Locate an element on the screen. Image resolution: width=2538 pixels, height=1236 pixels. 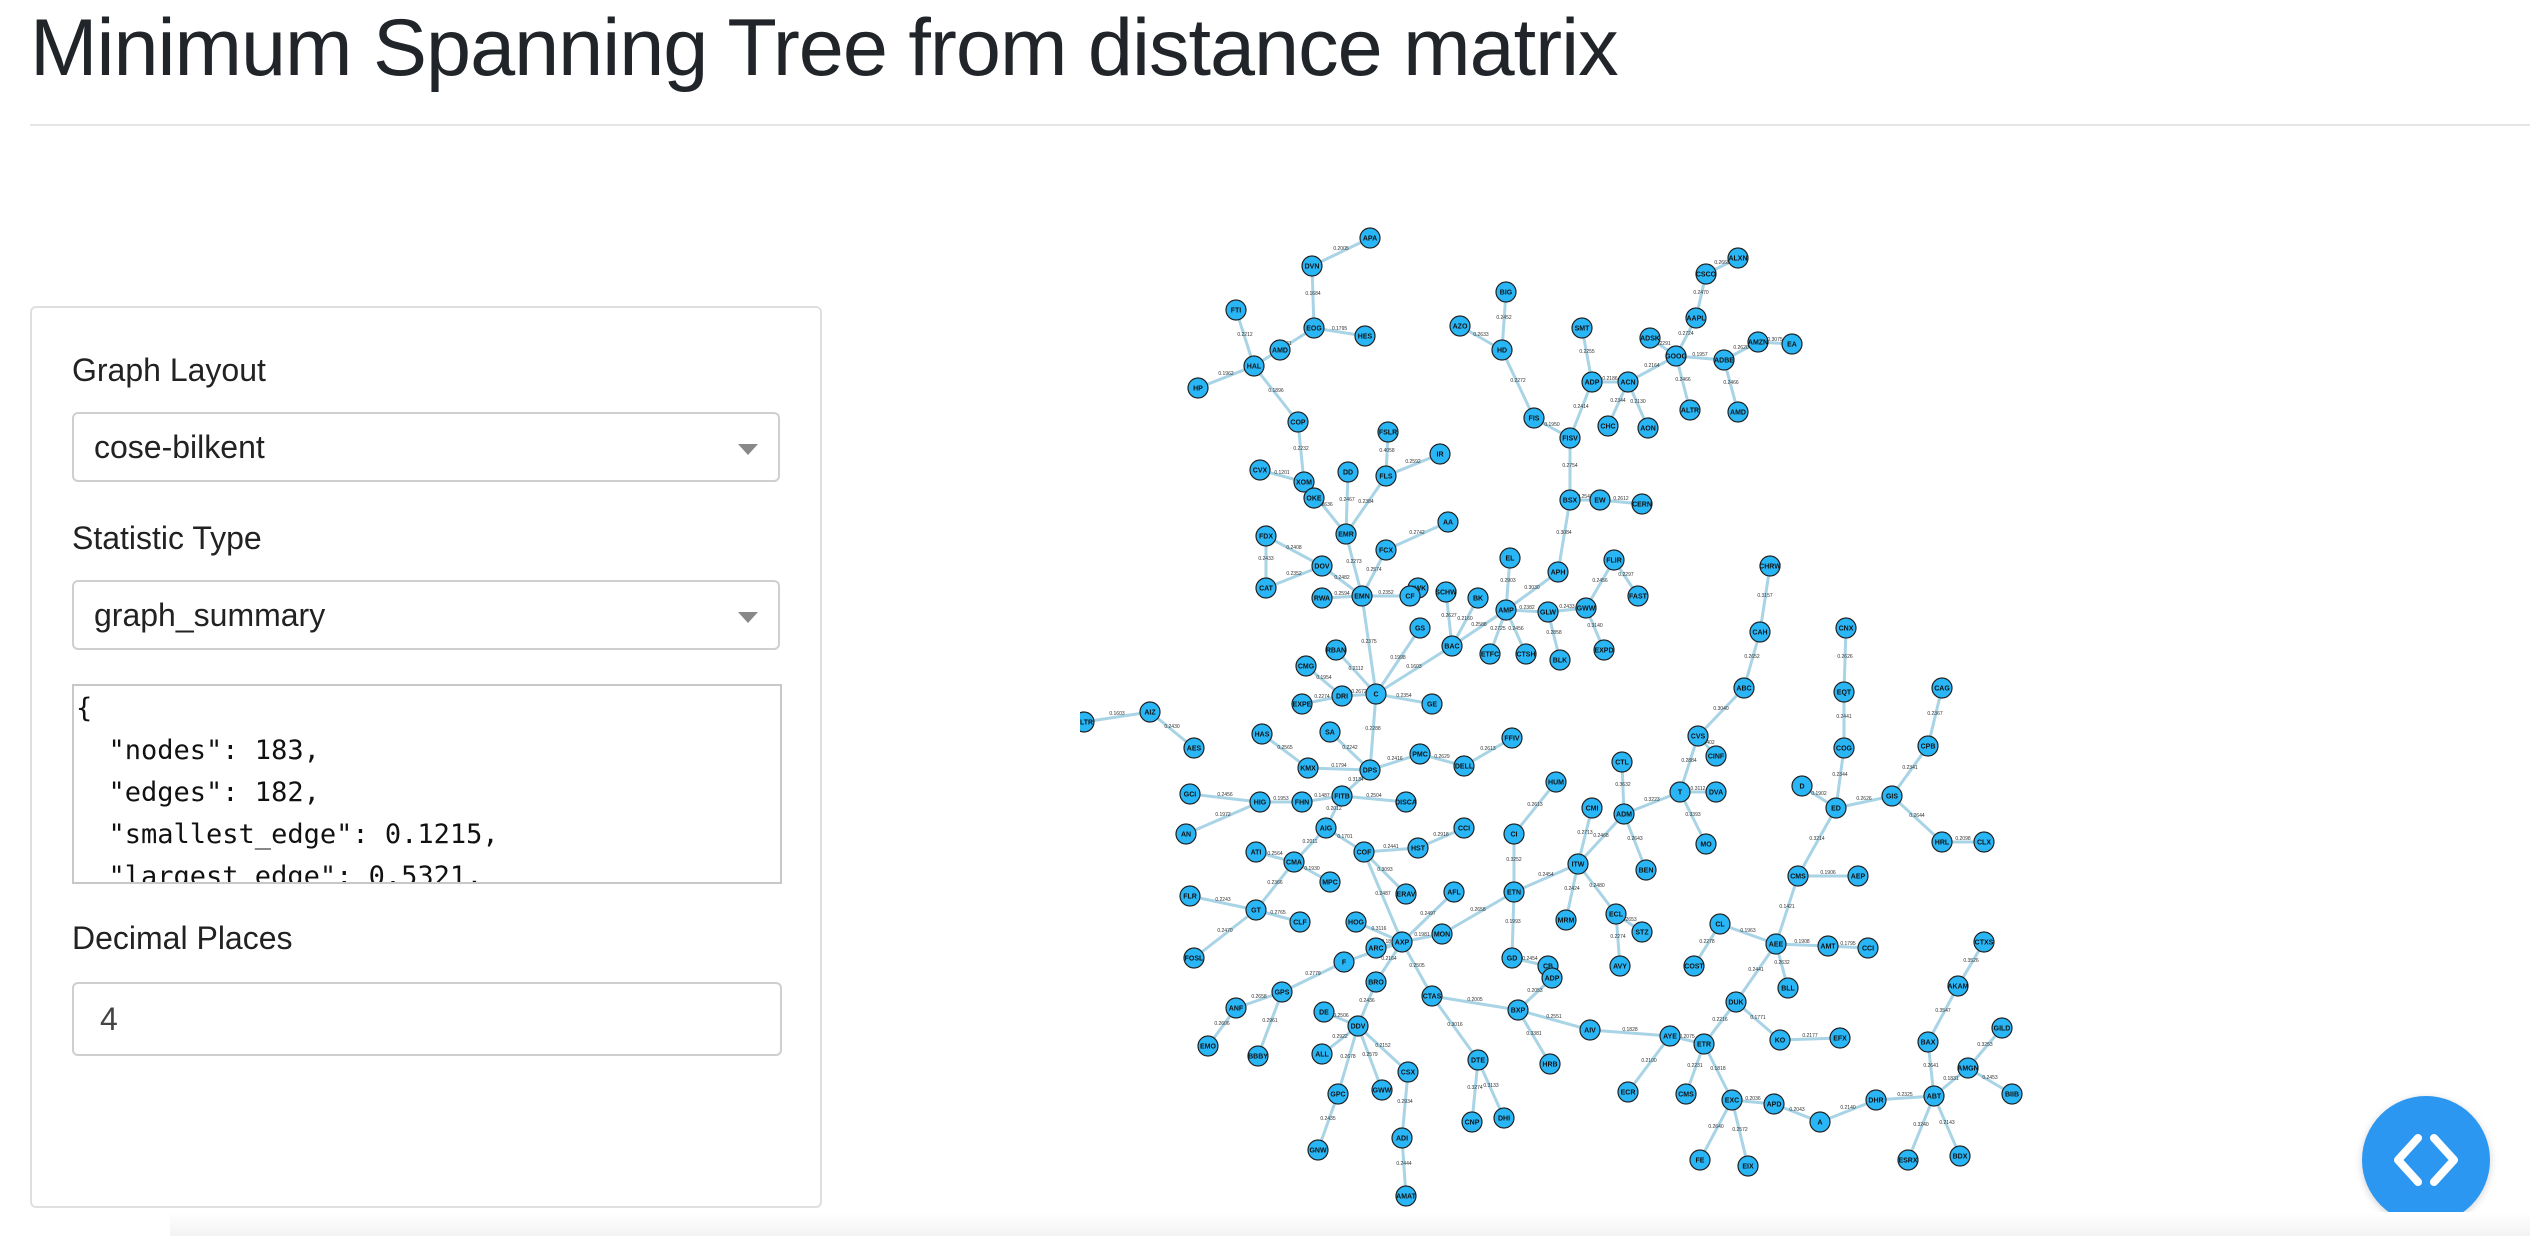
code-toggle-button is located at coordinates (2426, 1160).